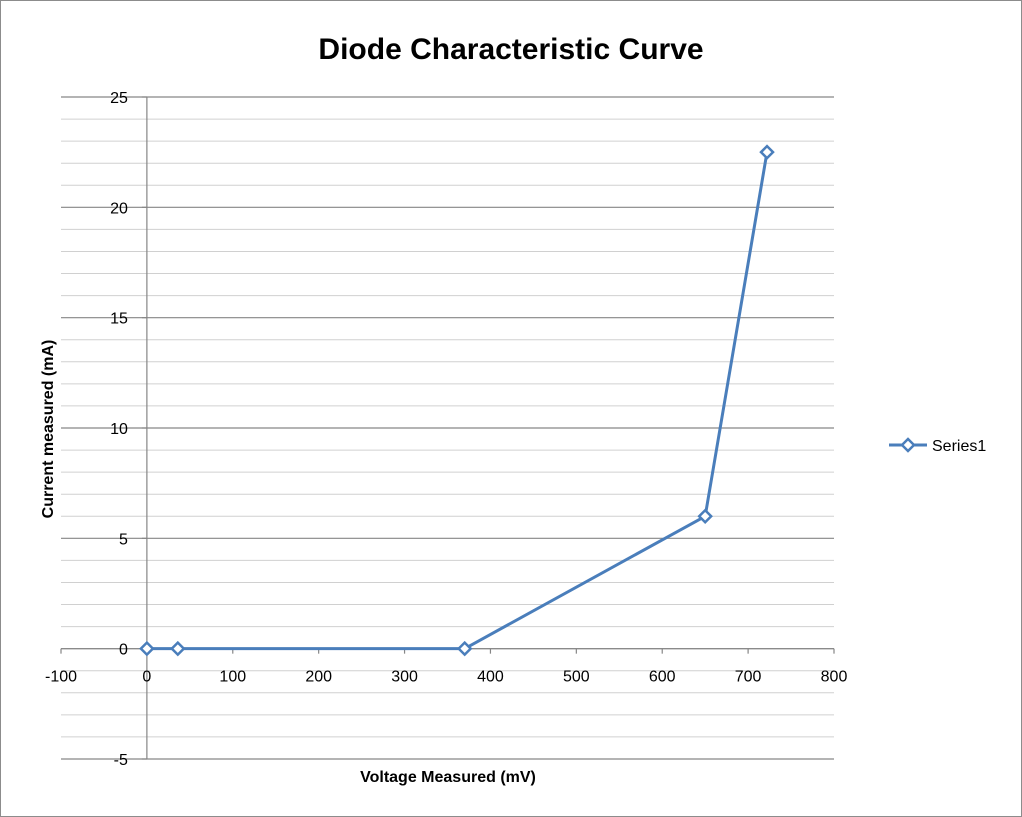 Image resolution: width=1022 pixels, height=817 pixels. I want to click on x-tick-label: 100, so click(232, 677).